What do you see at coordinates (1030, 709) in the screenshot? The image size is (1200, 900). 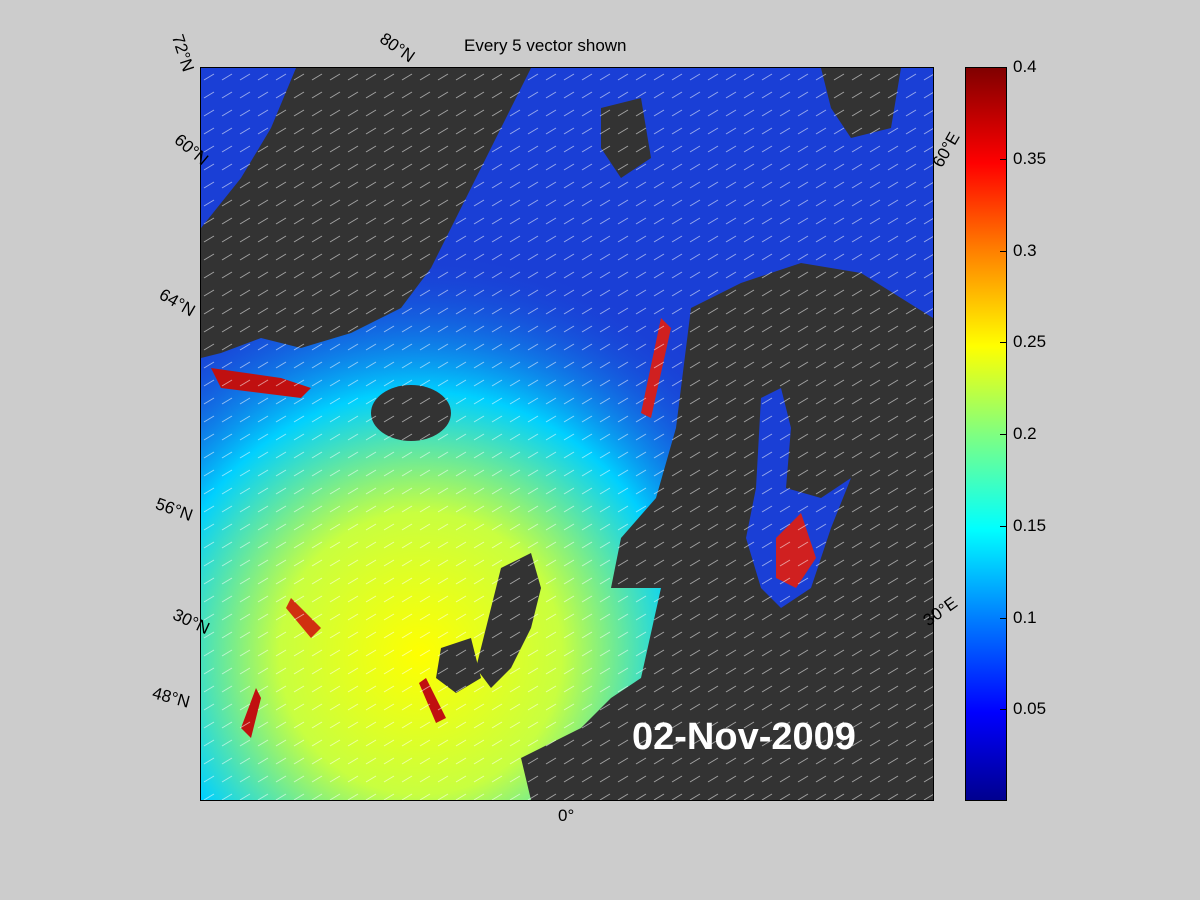 I see `colorbar-tick-label: 0.05` at bounding box center [1030, 709].